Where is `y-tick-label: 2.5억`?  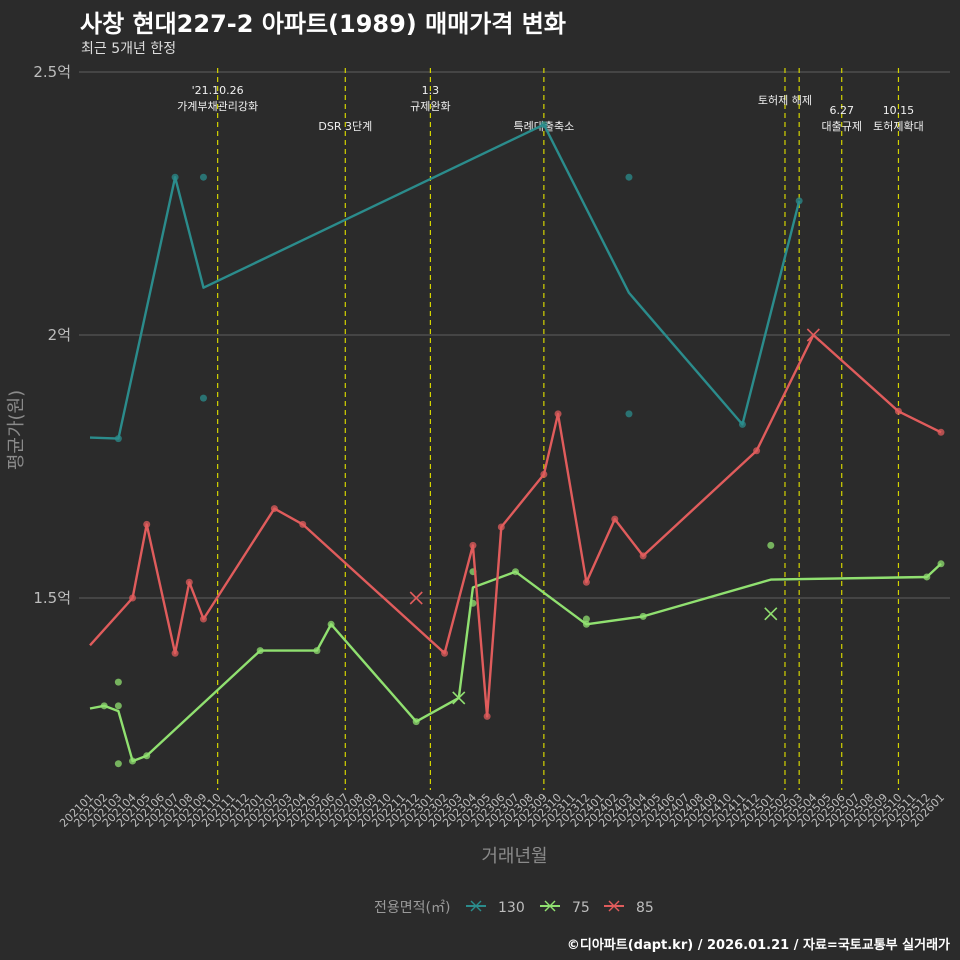 y-tick-label: 2.5억 is located at coordinates (52, 72).